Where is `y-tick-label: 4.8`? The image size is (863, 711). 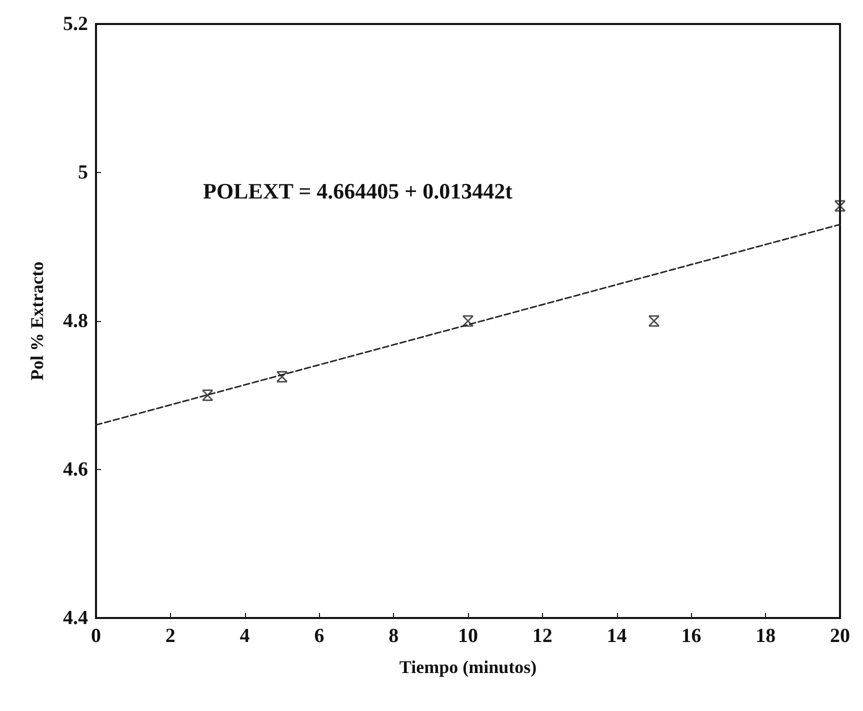
y-tick-label: 4.8 is located at coordinates (75, 321).